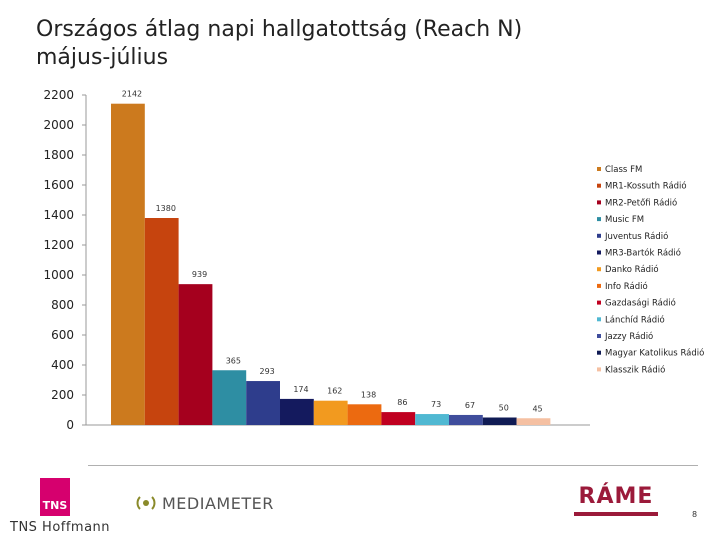 The image size is (720, 540). I want to click on mediameter-text: MEDIAMETER, so click(218, 503).